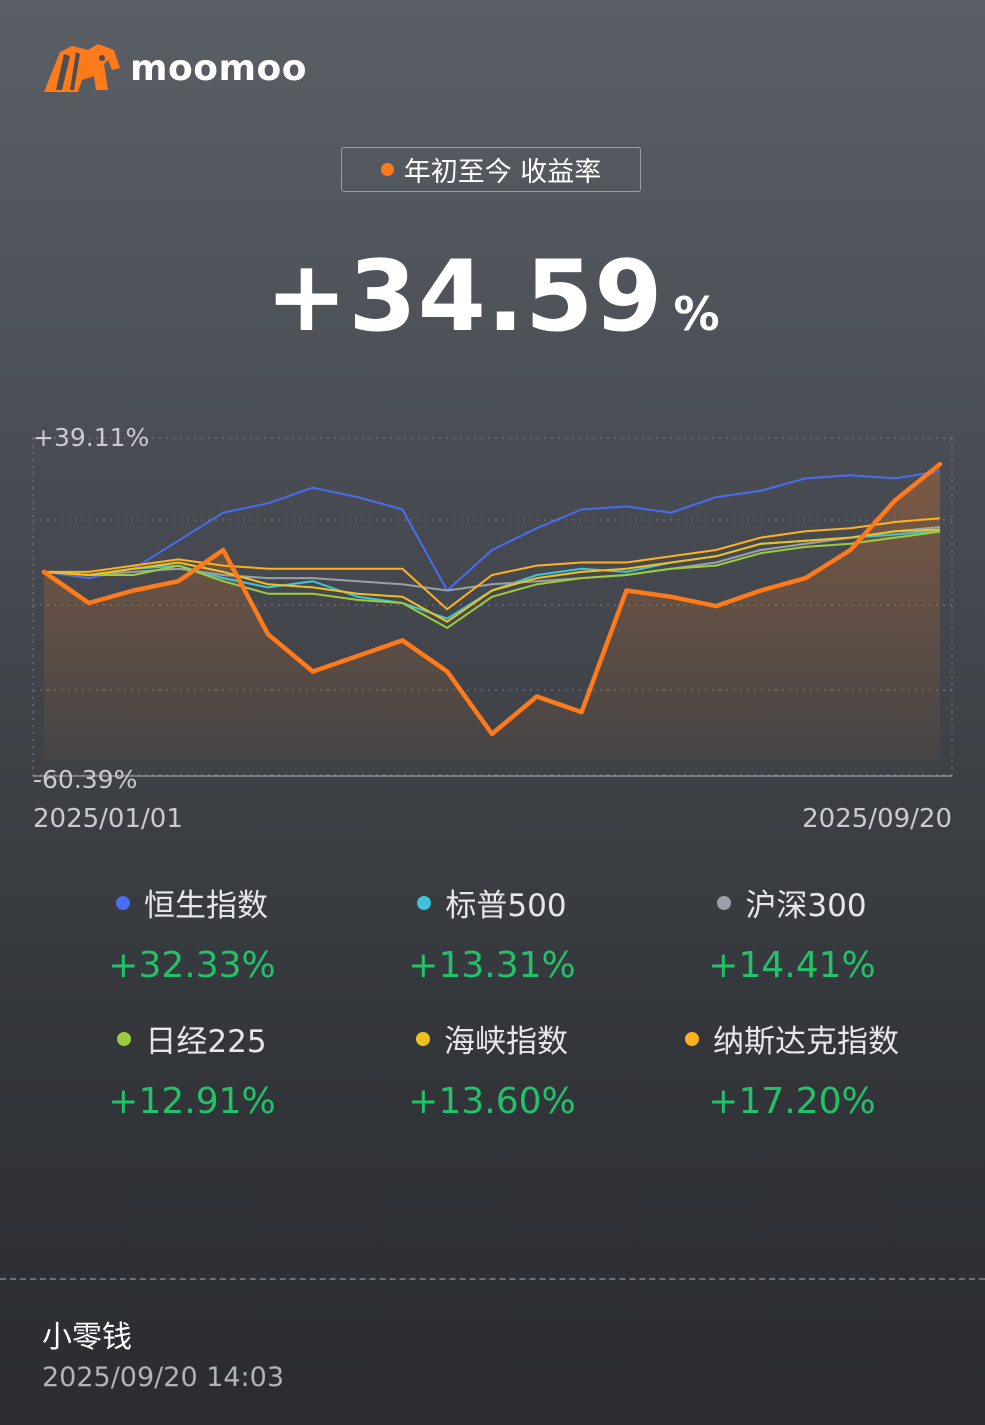 This screenshot has height=1425, width=985. I want to click on brand-logo: moomoo, so click(174, 68).